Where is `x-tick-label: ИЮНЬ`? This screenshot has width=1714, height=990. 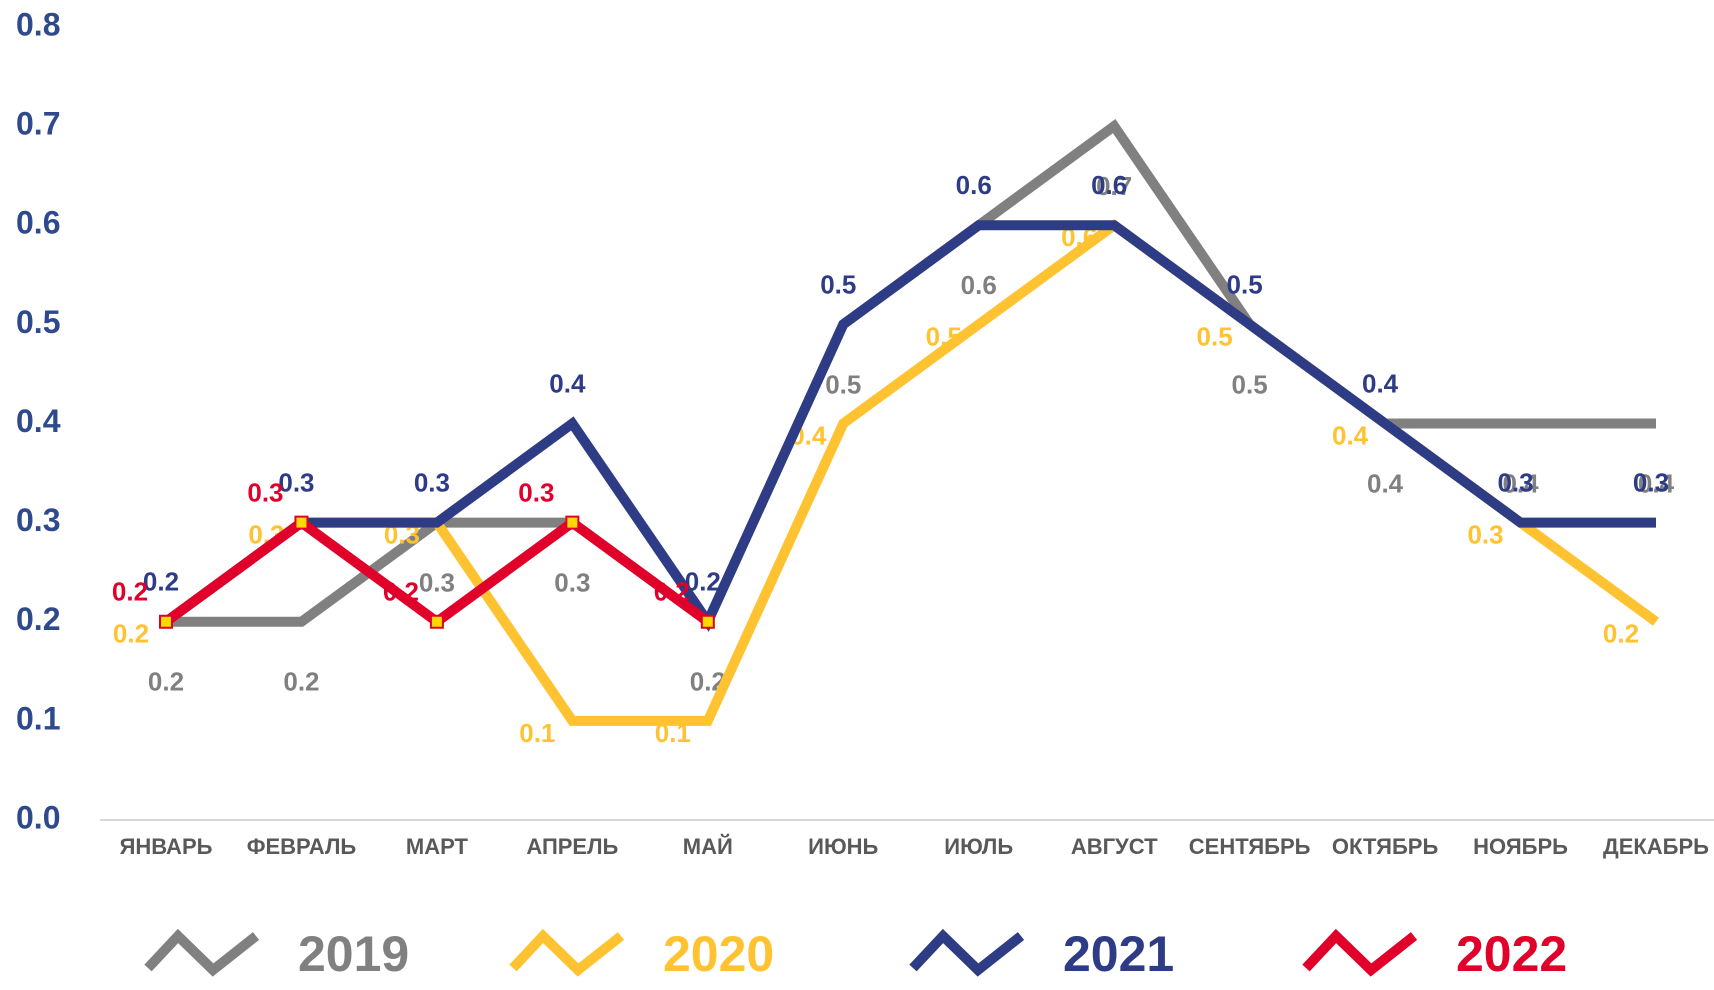
x-tick-label: ИЮНЬ is located at coordinates (843, 846).